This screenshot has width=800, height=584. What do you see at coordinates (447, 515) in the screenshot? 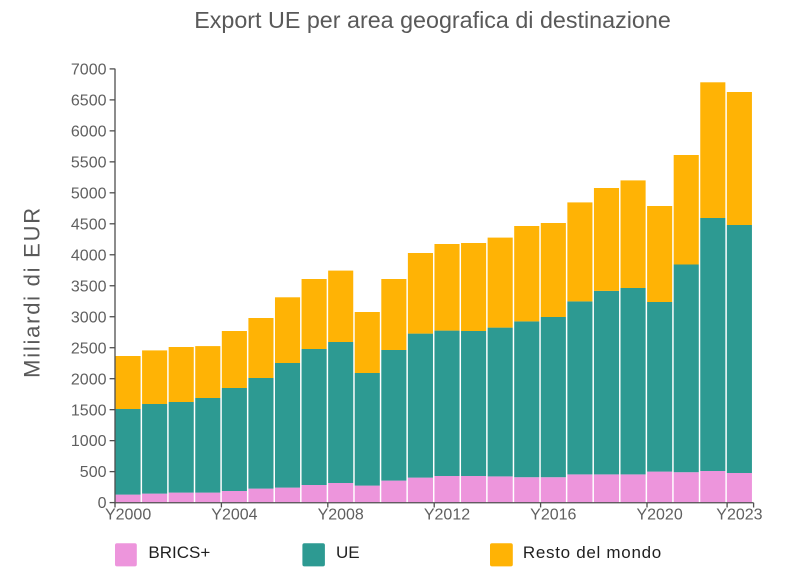
I see `svg-text: Y2012` at bounding box center [447, 515].